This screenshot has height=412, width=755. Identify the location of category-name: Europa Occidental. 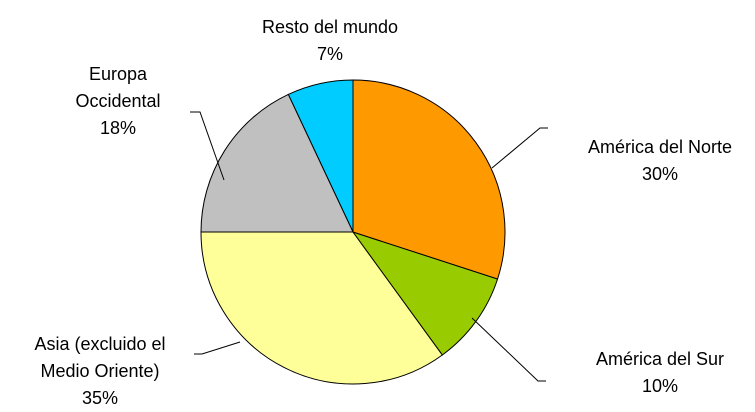
(118, 87).